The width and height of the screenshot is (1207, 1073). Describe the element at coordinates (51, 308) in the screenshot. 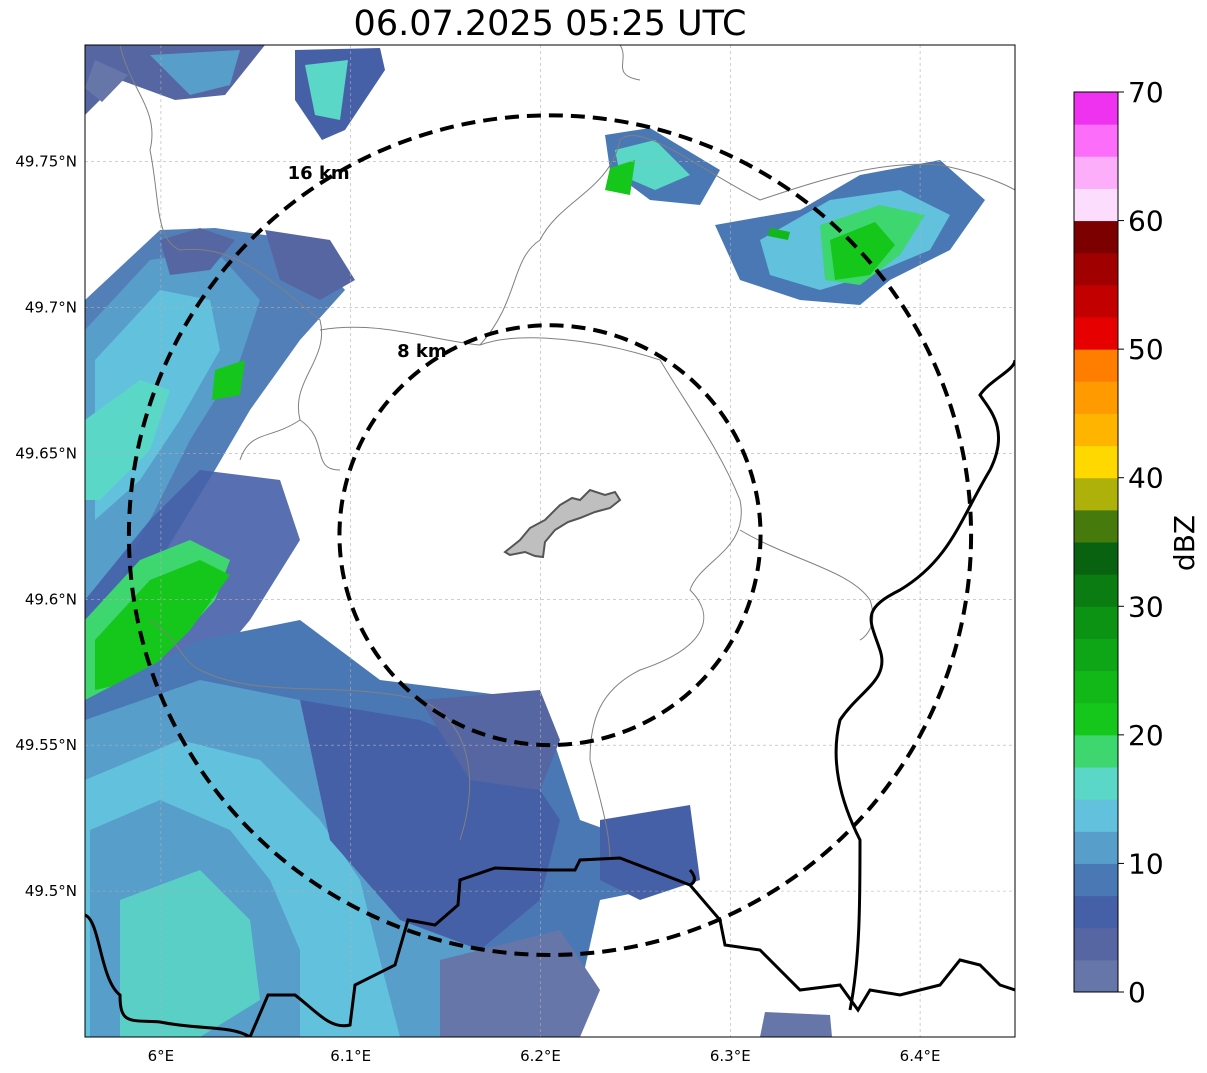

I see `lat-tick-label: 49.7°N` at that location.